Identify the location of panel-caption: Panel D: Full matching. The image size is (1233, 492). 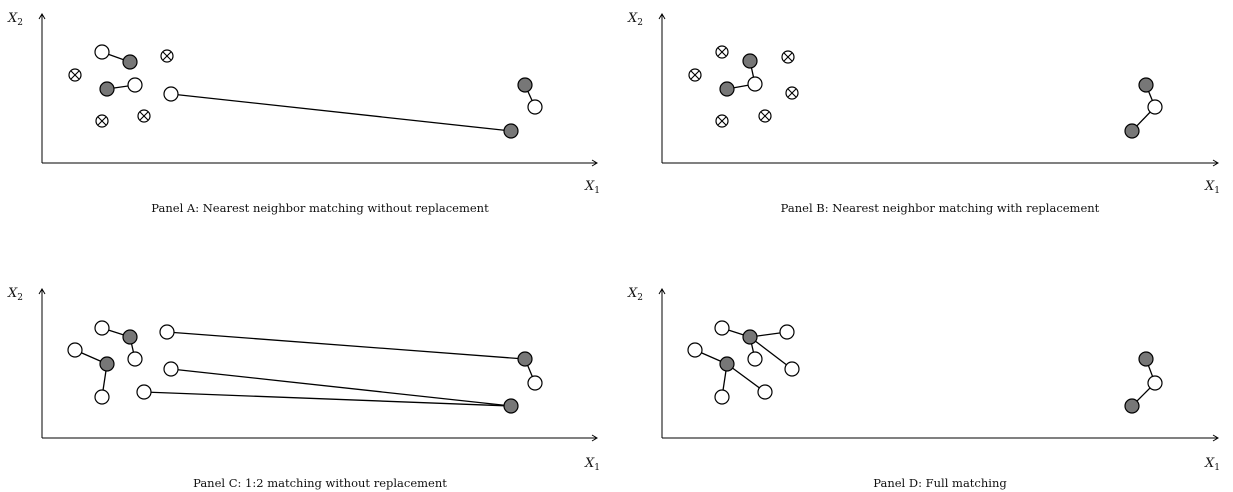
(940, 483).